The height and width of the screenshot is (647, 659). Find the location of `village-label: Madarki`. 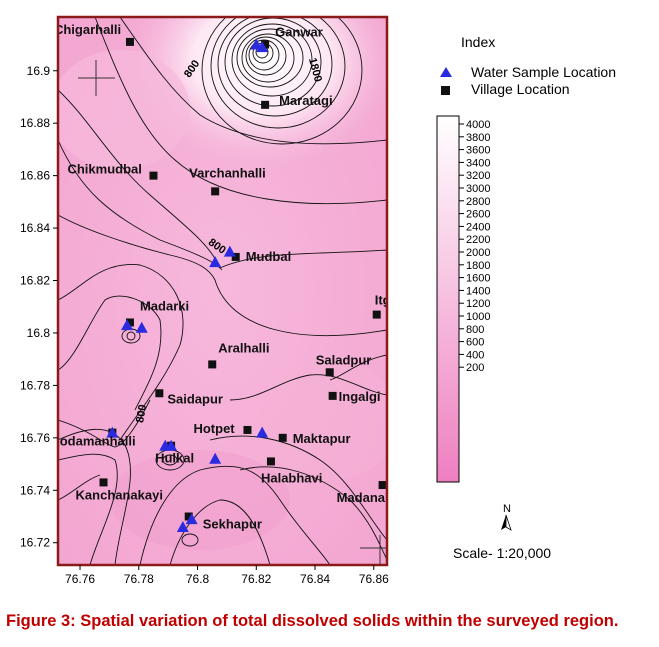

village-label: Madarki is located at coordinates (164, 305).